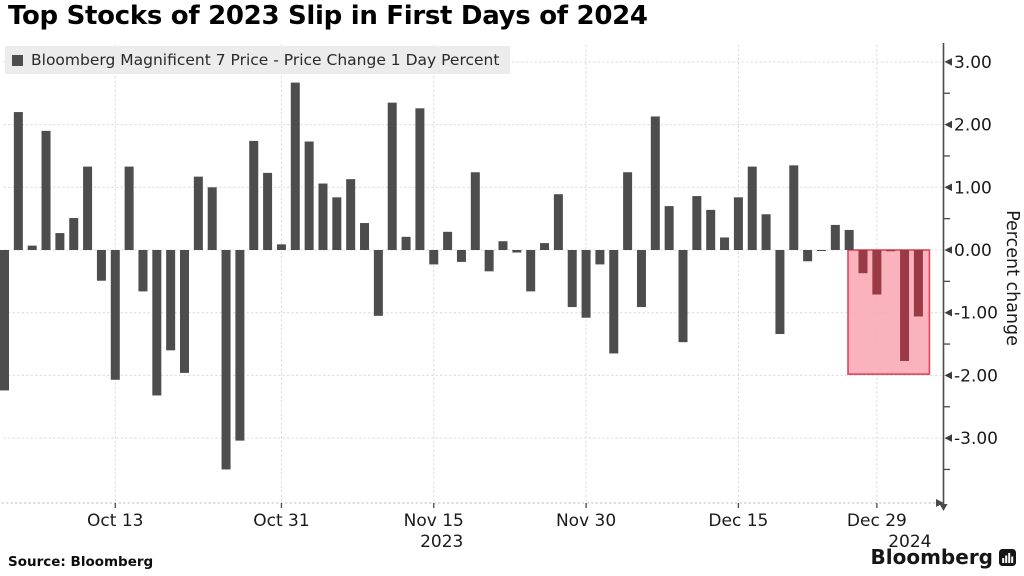 Image resolution: width=1024 pixels, height=576 pixels. Describe the element at coordinates (973, 126) in the screenshot. I see `y-tick-label: 2.00` at that location.